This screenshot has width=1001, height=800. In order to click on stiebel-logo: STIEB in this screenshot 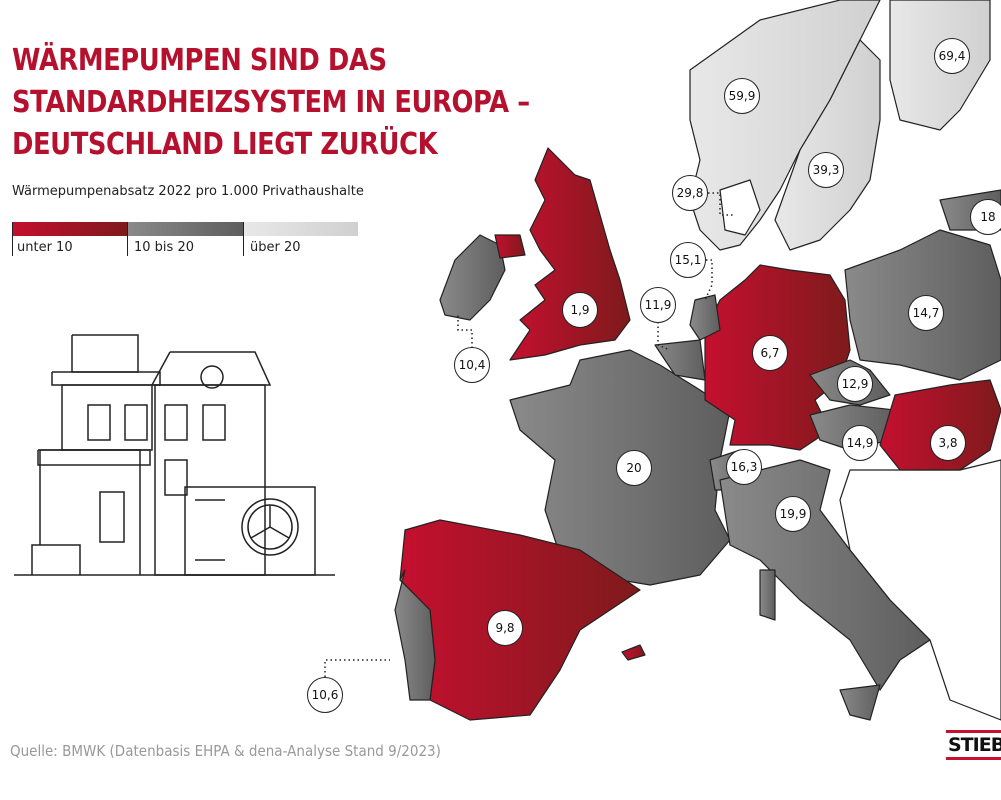, I will do `click(973, 745)`.